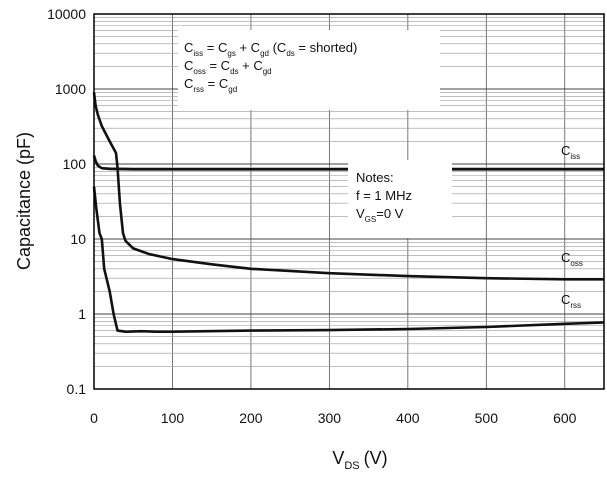  Describe the element at coordinates (78, 239) in the screenshot. I see `y-tick-label: 10` at that location.